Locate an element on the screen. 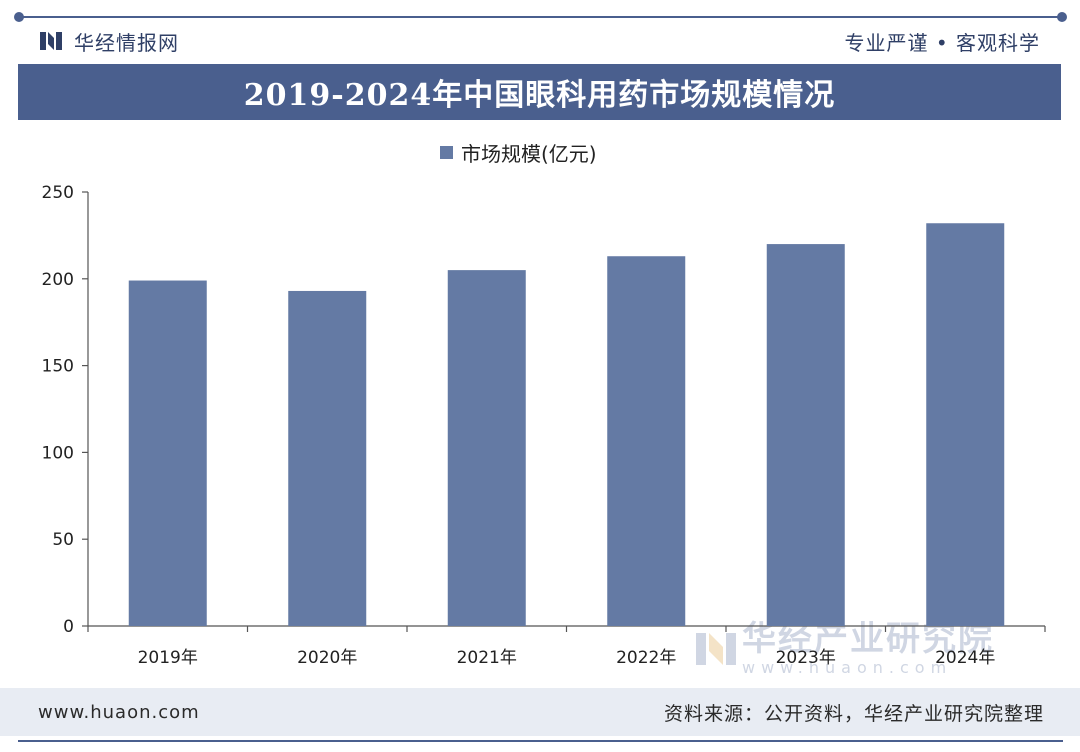 This screenshot has width=1080, height=752. x-axis-ticks is located at coordinates (566, 629).